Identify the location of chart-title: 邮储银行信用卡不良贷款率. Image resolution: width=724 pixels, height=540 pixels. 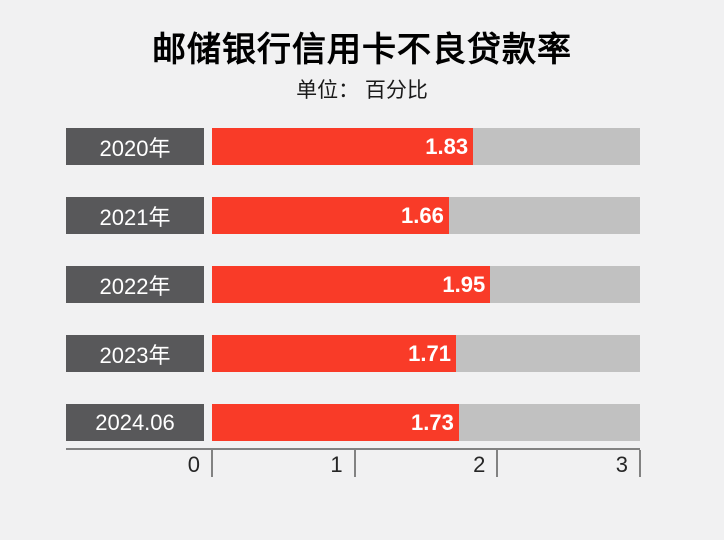
(362, 50).